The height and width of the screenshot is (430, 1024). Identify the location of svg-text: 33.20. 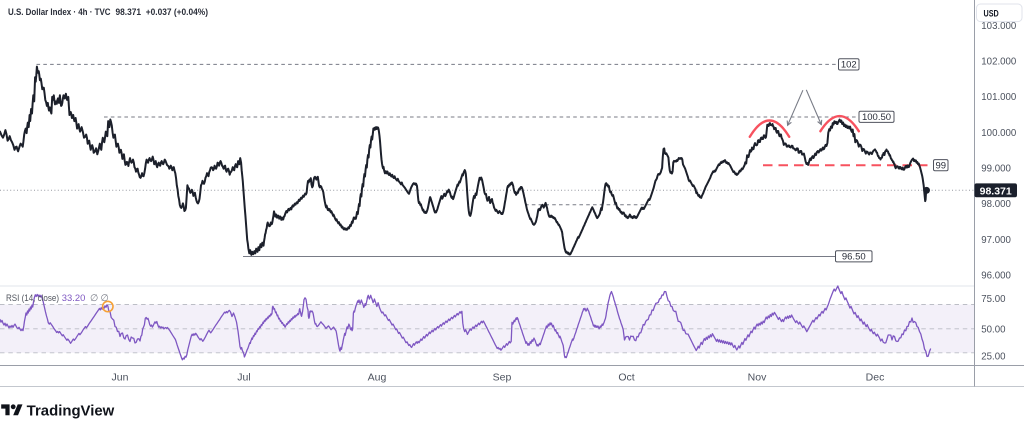
(74, 298).